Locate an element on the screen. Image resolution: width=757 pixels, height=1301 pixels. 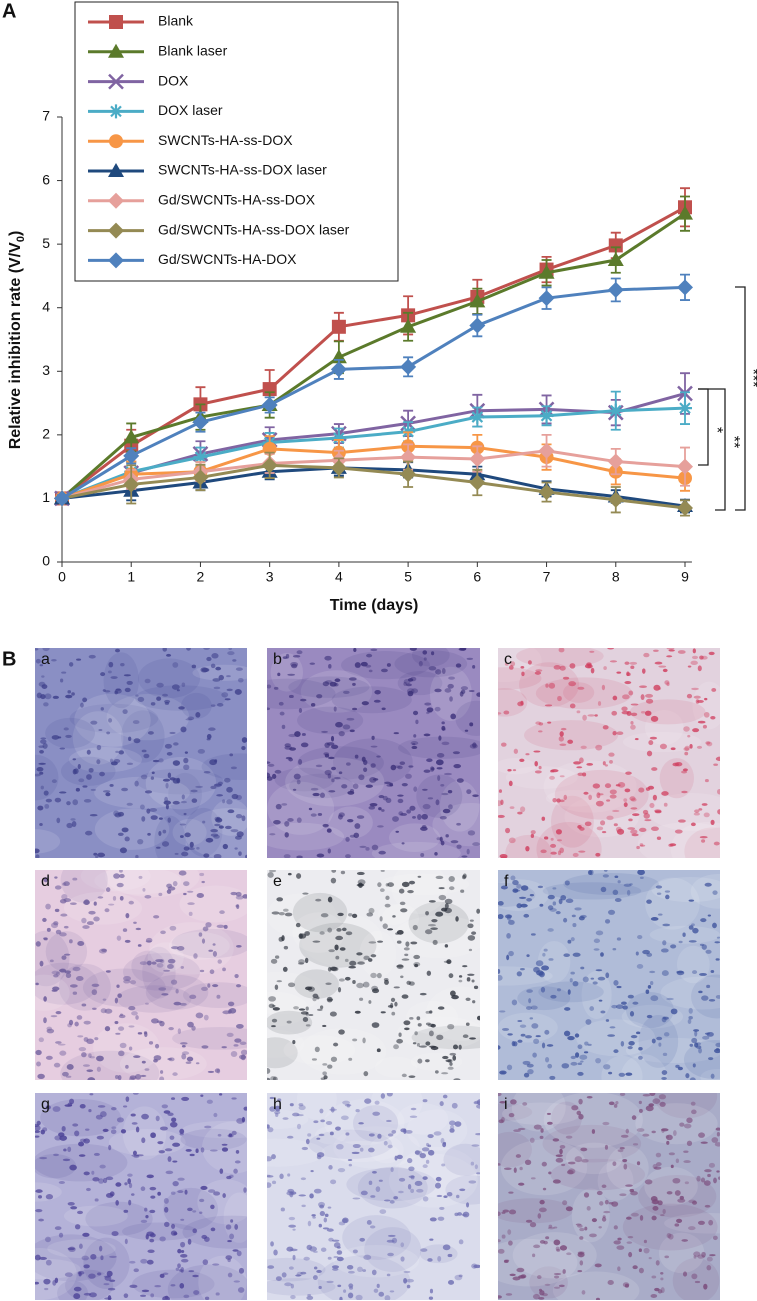
image-label: d is located at coordinates (45, 881).